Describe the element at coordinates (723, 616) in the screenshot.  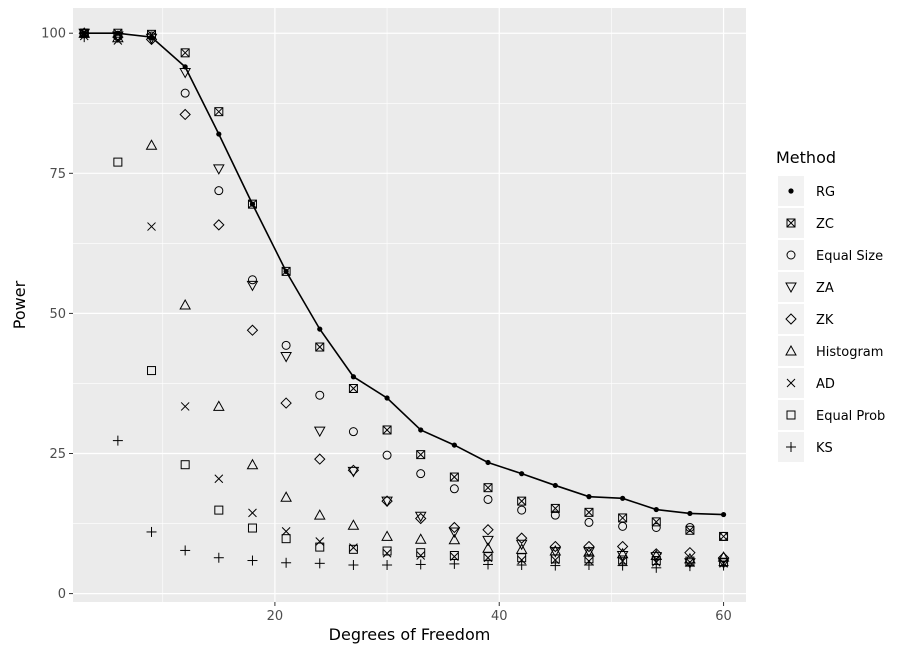
I see `x-tick-label: 60` at that location.